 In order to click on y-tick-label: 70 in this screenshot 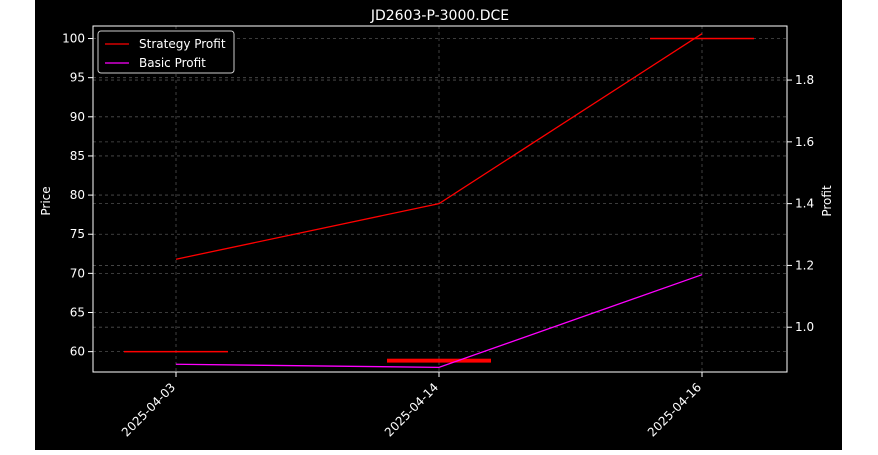, I will do `click(77, 273)`.